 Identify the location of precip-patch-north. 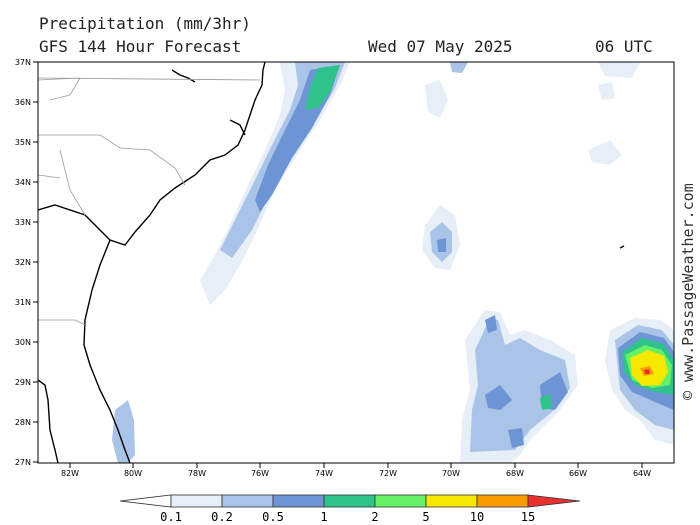
(459, 67).